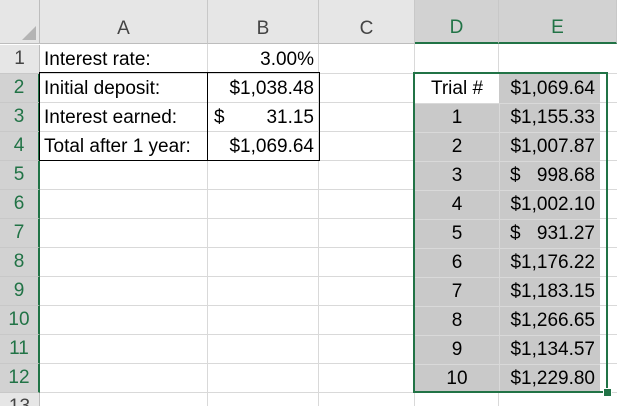  I want to click on row-header-13: 13, so click(20, 399).